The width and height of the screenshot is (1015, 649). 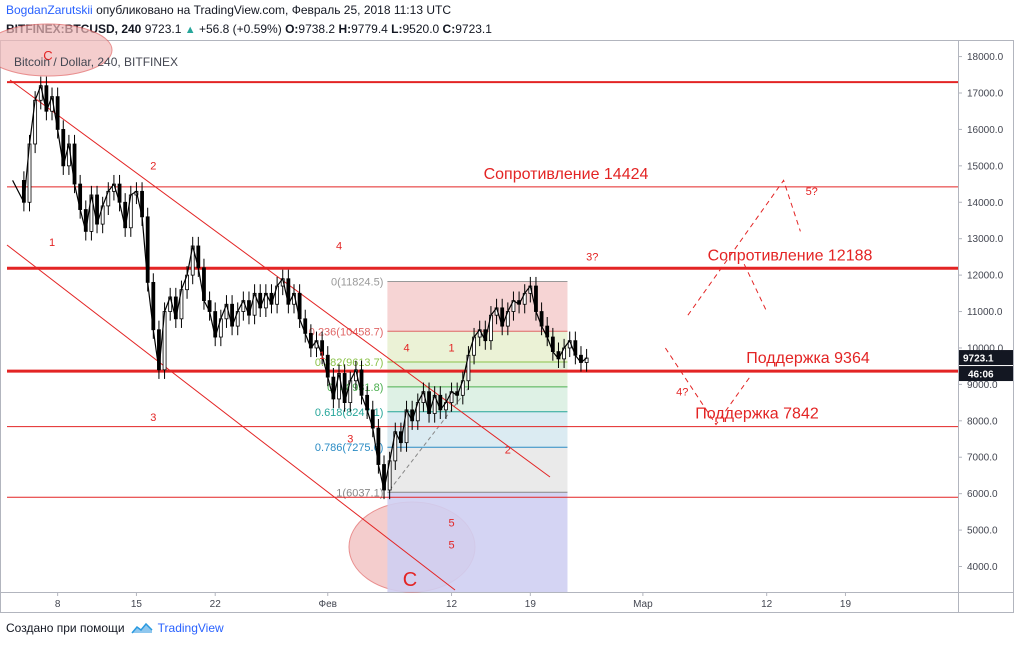 I want to click on tradingview-brand: TradingView, so click(x=190, y=628).